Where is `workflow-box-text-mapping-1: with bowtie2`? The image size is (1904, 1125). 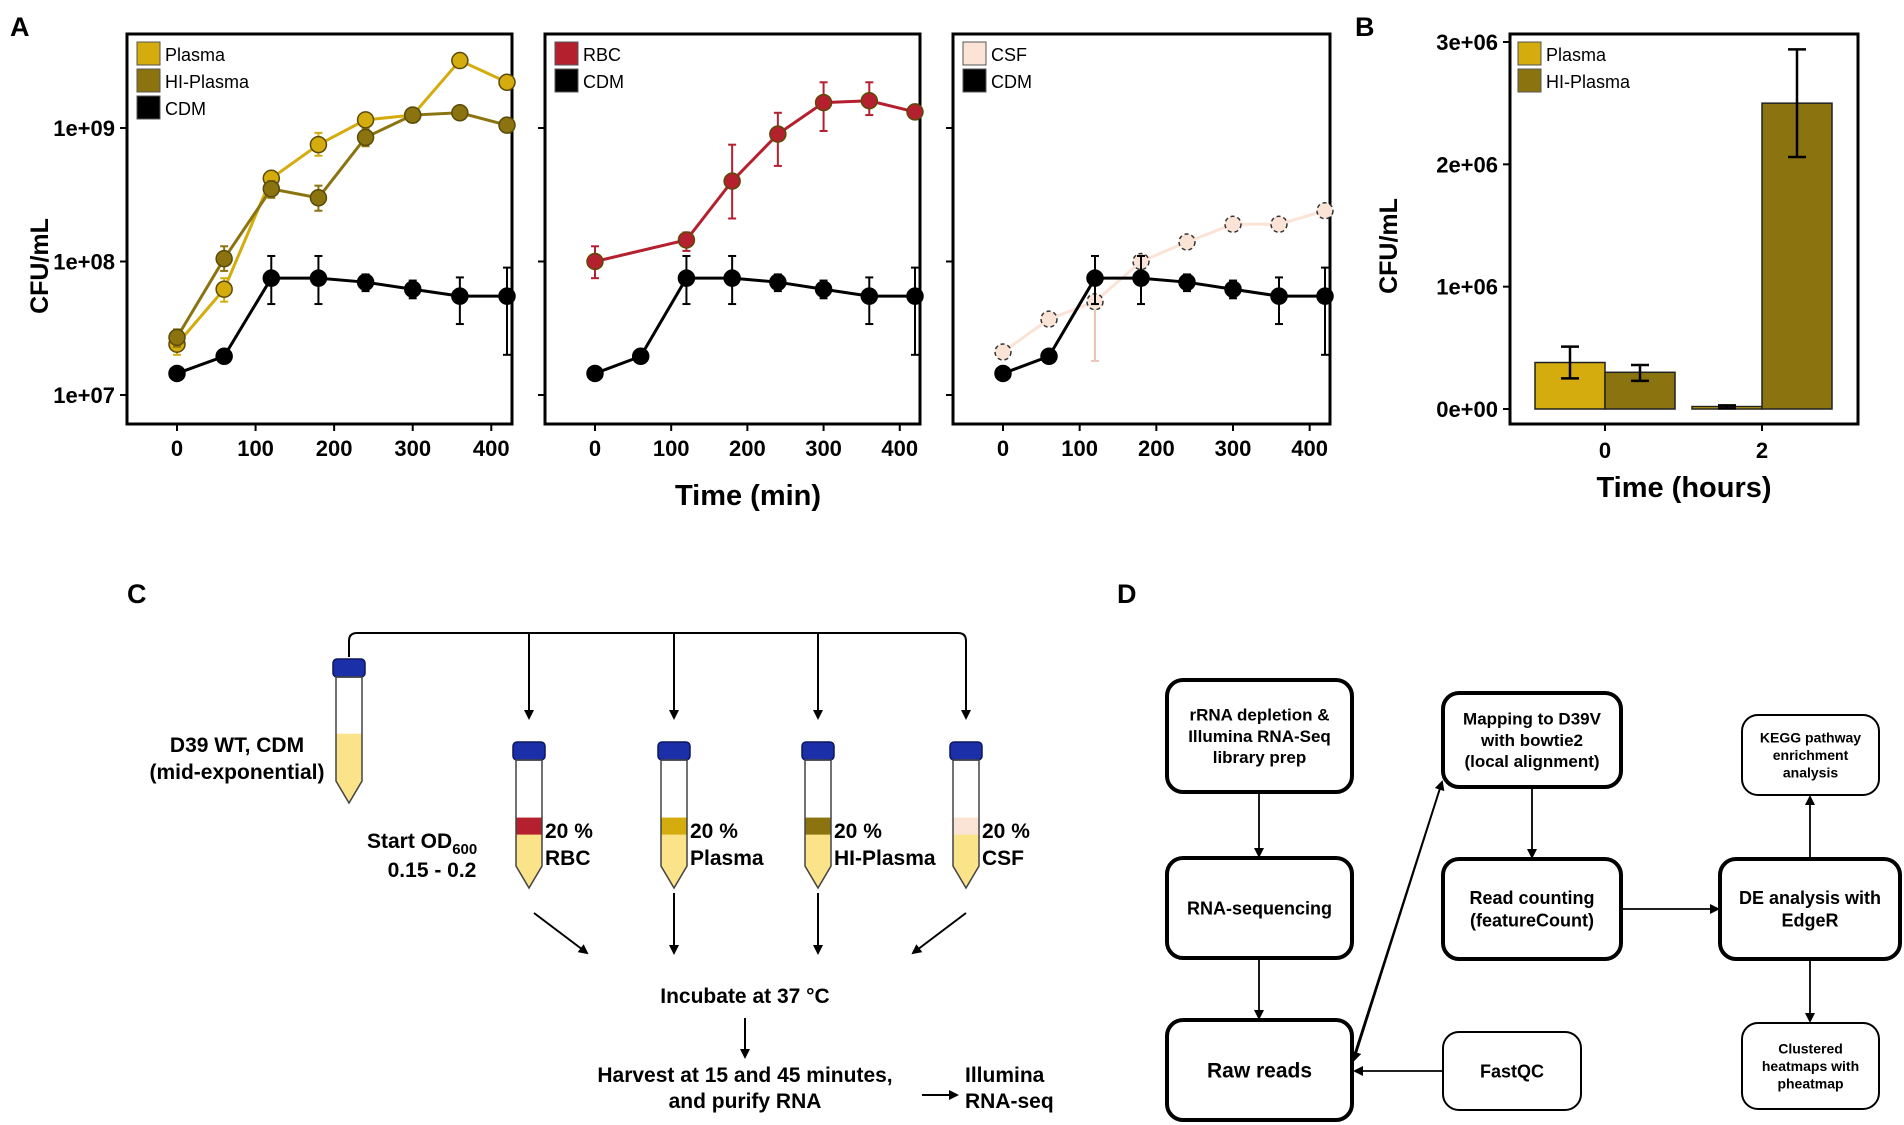 workflow-box-text-mapping-1: with bowtie2 is located at coordinates (1531, 740).